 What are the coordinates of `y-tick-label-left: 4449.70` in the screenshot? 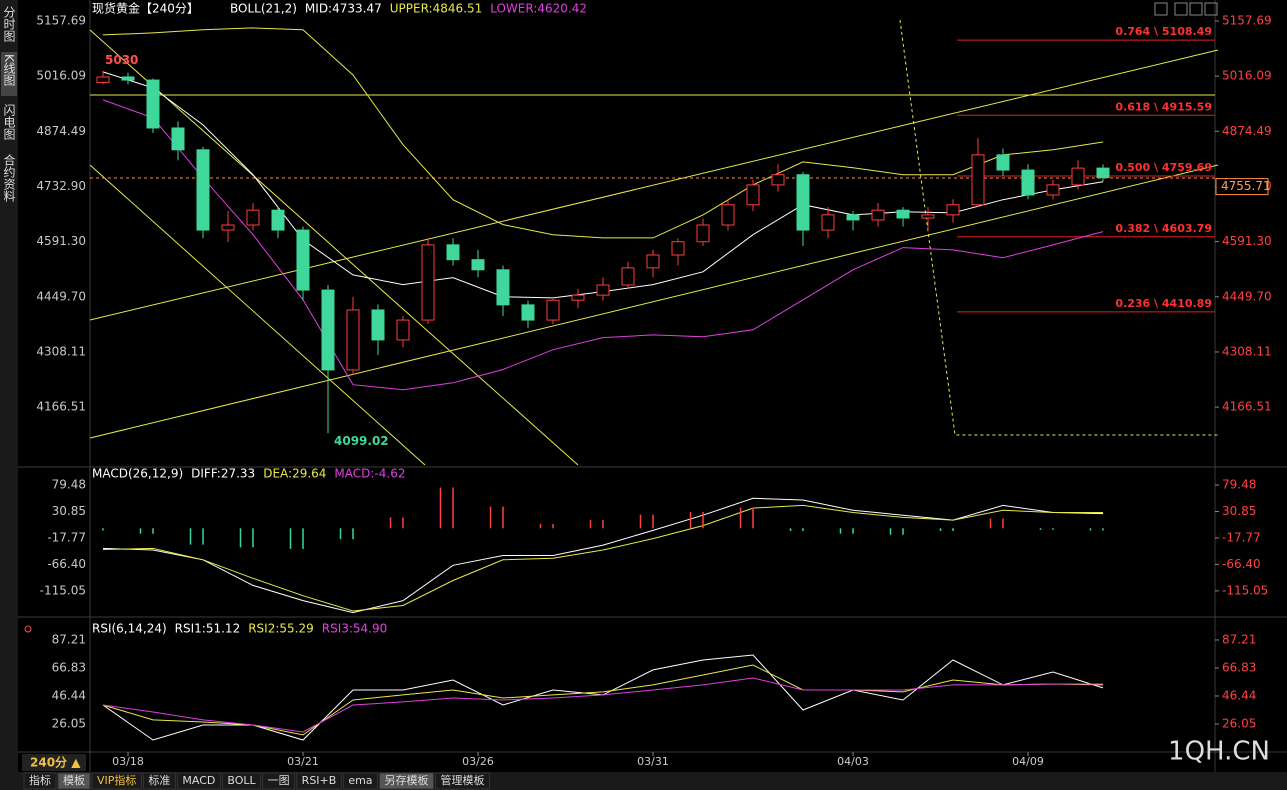 It's located at (61, 296).